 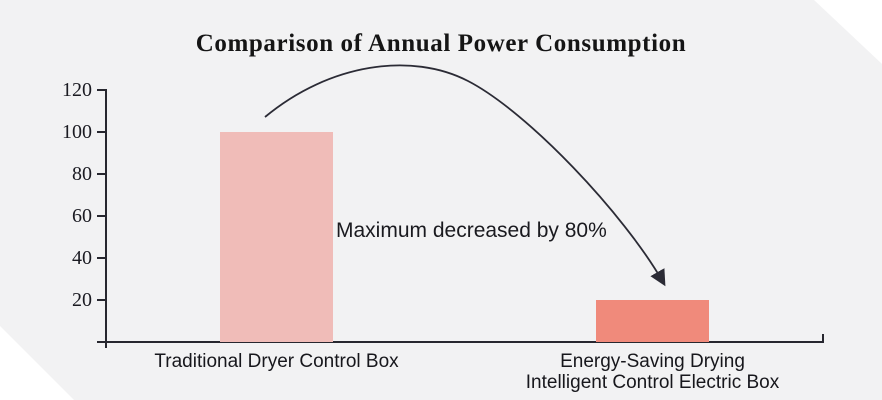 What do you see at coordinates (82, 258) in the screenshot?
I see `y-tick-label: 40` at bounding box center [82, 258].